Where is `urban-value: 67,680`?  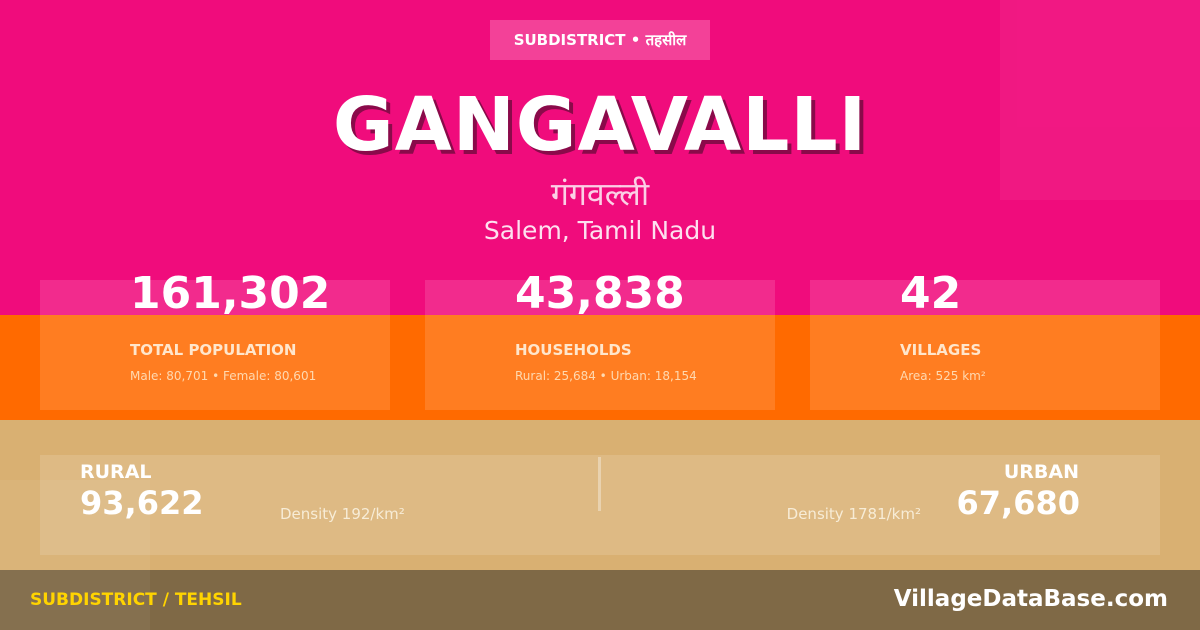 urban-value: 67,680 is located at coordinates (1018, 503).